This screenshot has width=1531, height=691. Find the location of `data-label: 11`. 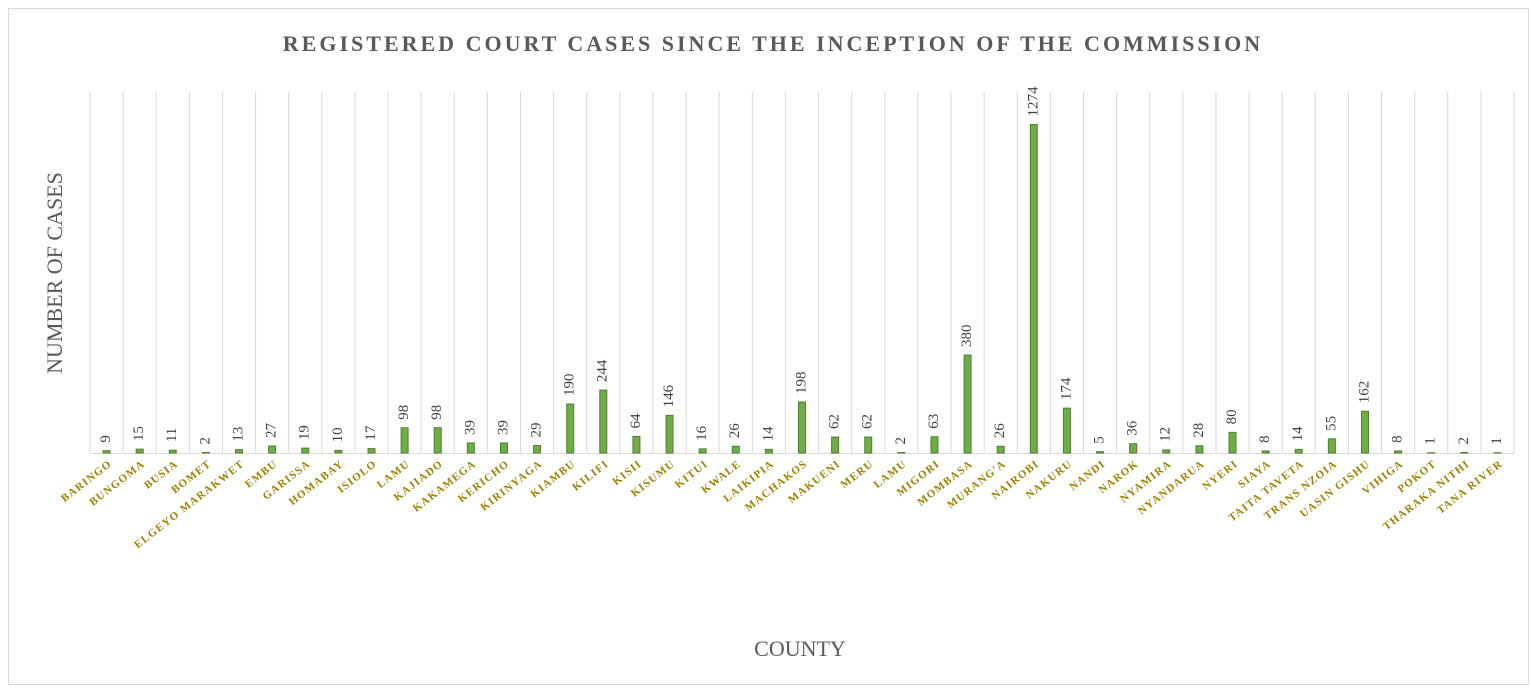

data-label: 11 is located at coordinates (172, 435).